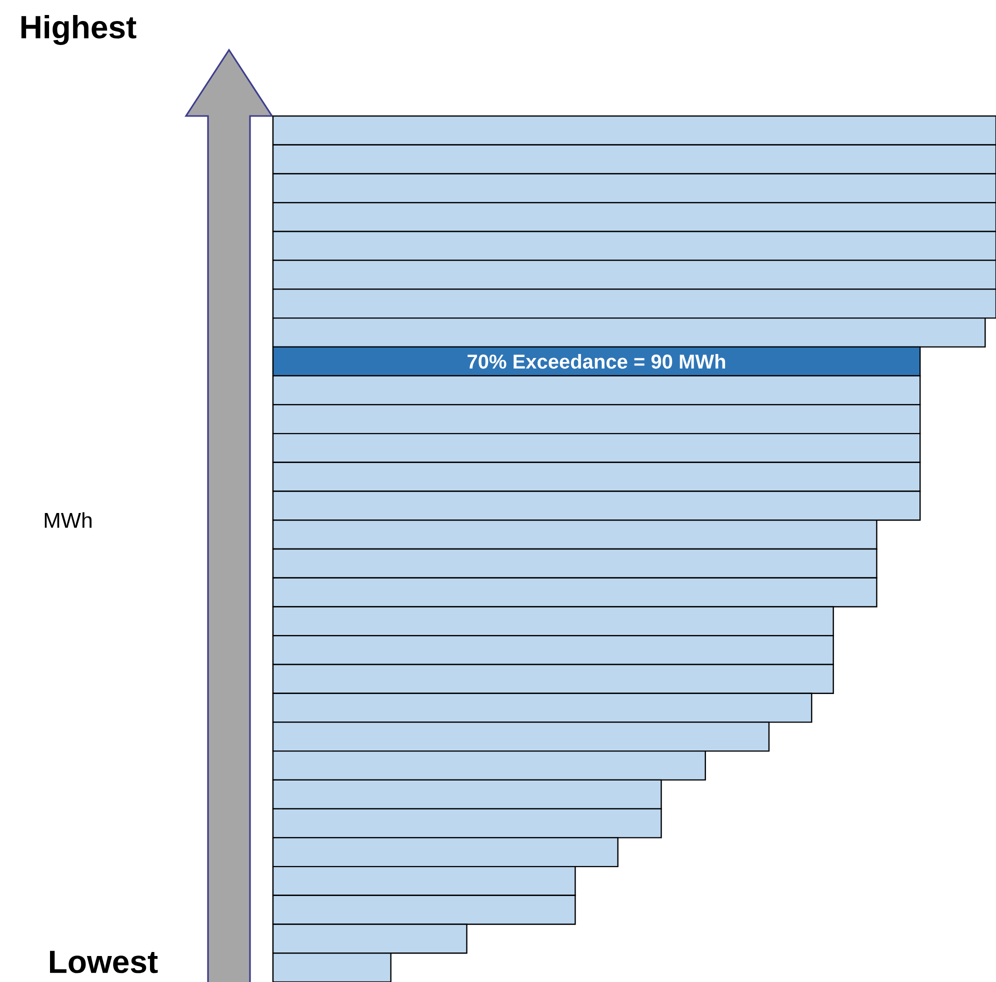 This screenshot has height=982, width=996. I want to click on text: Lowest, so click(104, 962).